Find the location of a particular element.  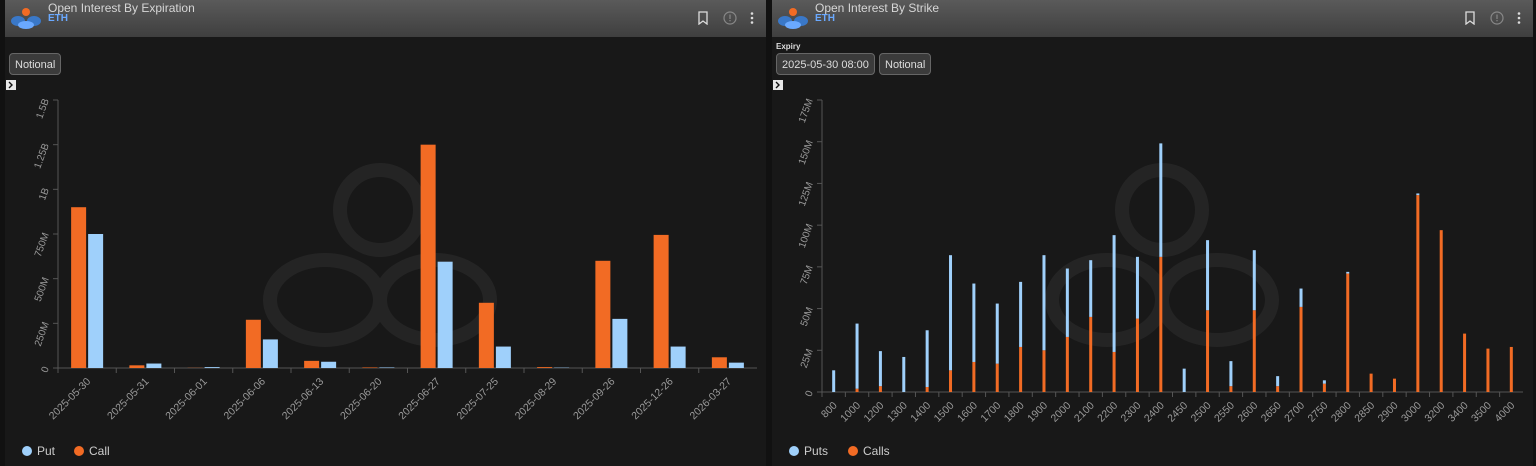

x-tick-label: 1500 is located at coordinates (944, 412).